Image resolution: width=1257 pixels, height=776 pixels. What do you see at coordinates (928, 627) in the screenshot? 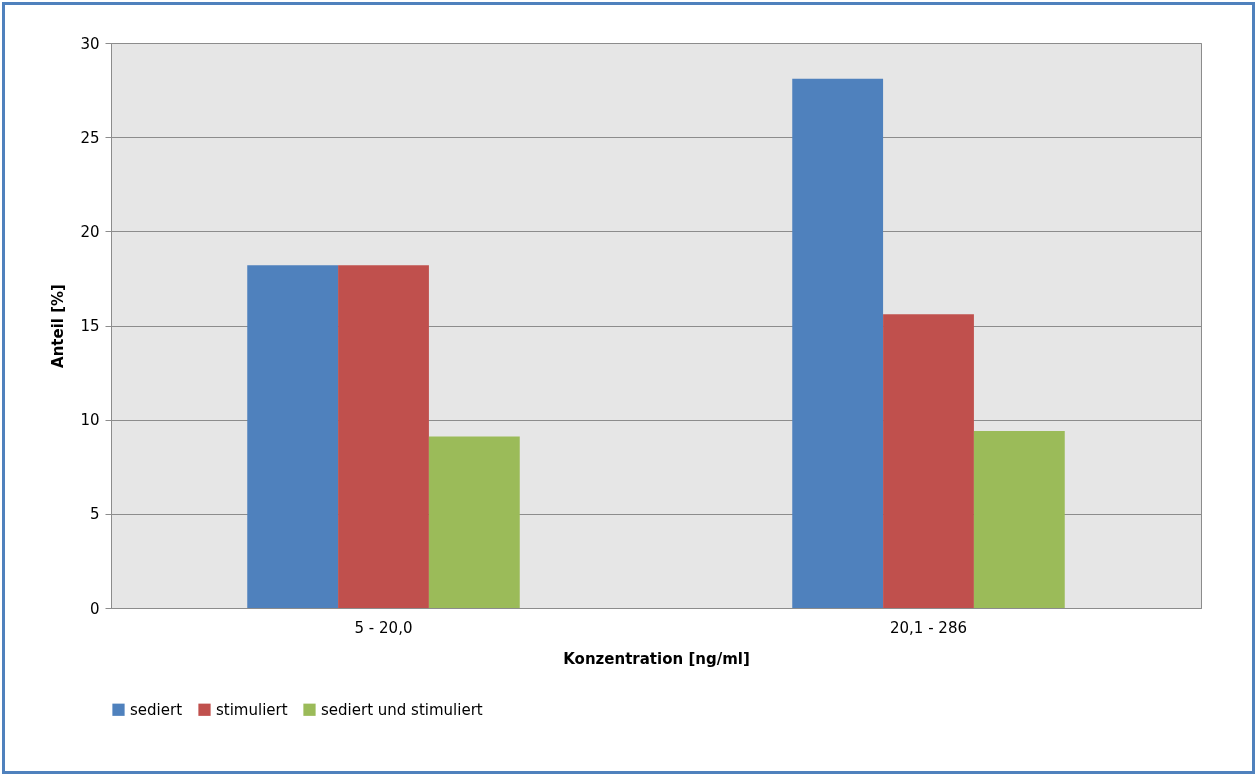
I see `x-tick-label: 20,1 - 286` at bounding box center [928, 627].